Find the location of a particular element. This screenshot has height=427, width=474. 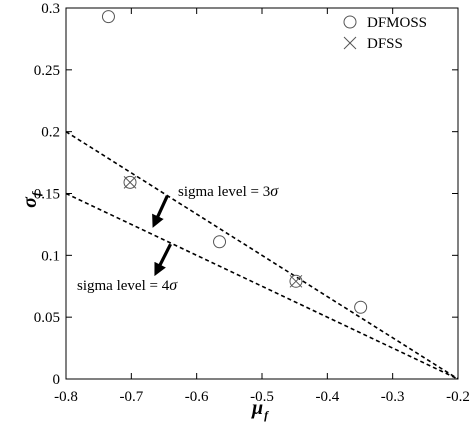

y-tick-label: 0.25 is located at coordinates (47, 71).